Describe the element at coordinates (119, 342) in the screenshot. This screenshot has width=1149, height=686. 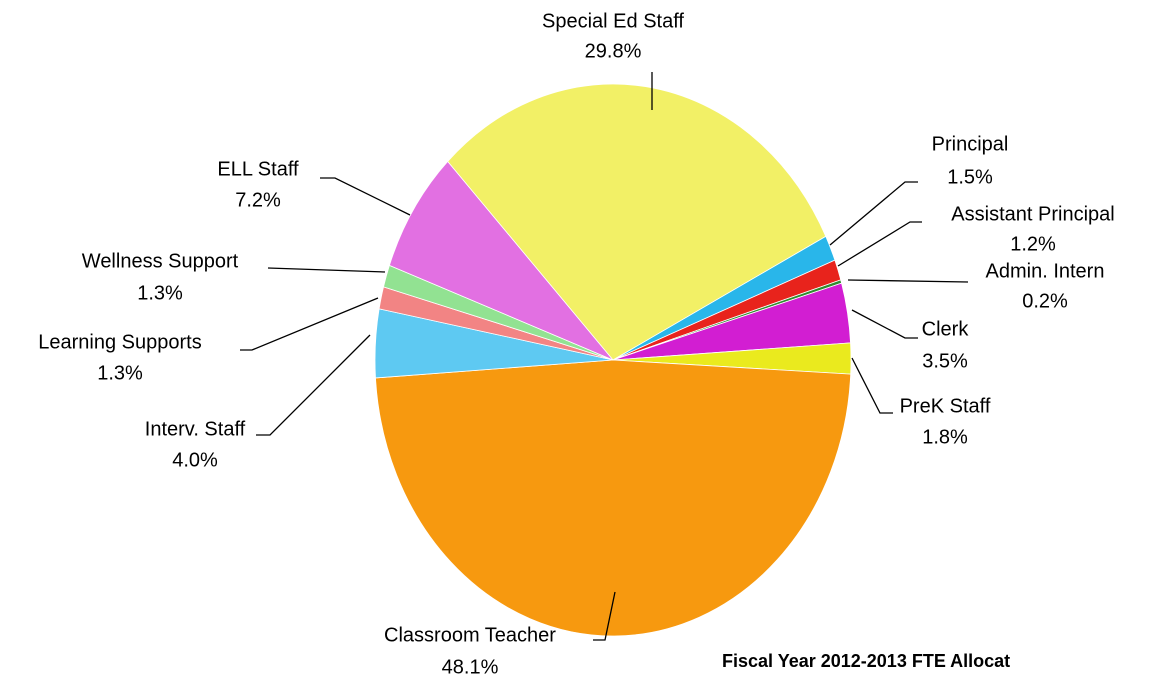
I see `category-label: Learning Supports` at that location.